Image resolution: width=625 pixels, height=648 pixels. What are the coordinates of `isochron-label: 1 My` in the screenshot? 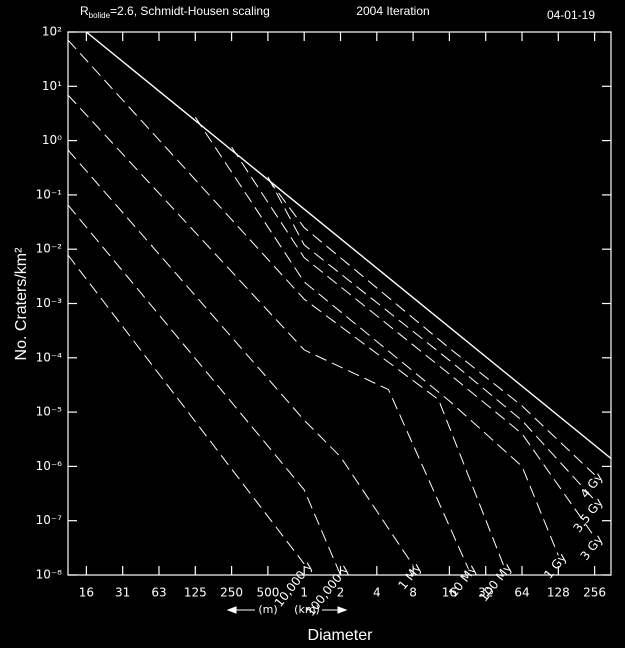 It's located at (409, 576).